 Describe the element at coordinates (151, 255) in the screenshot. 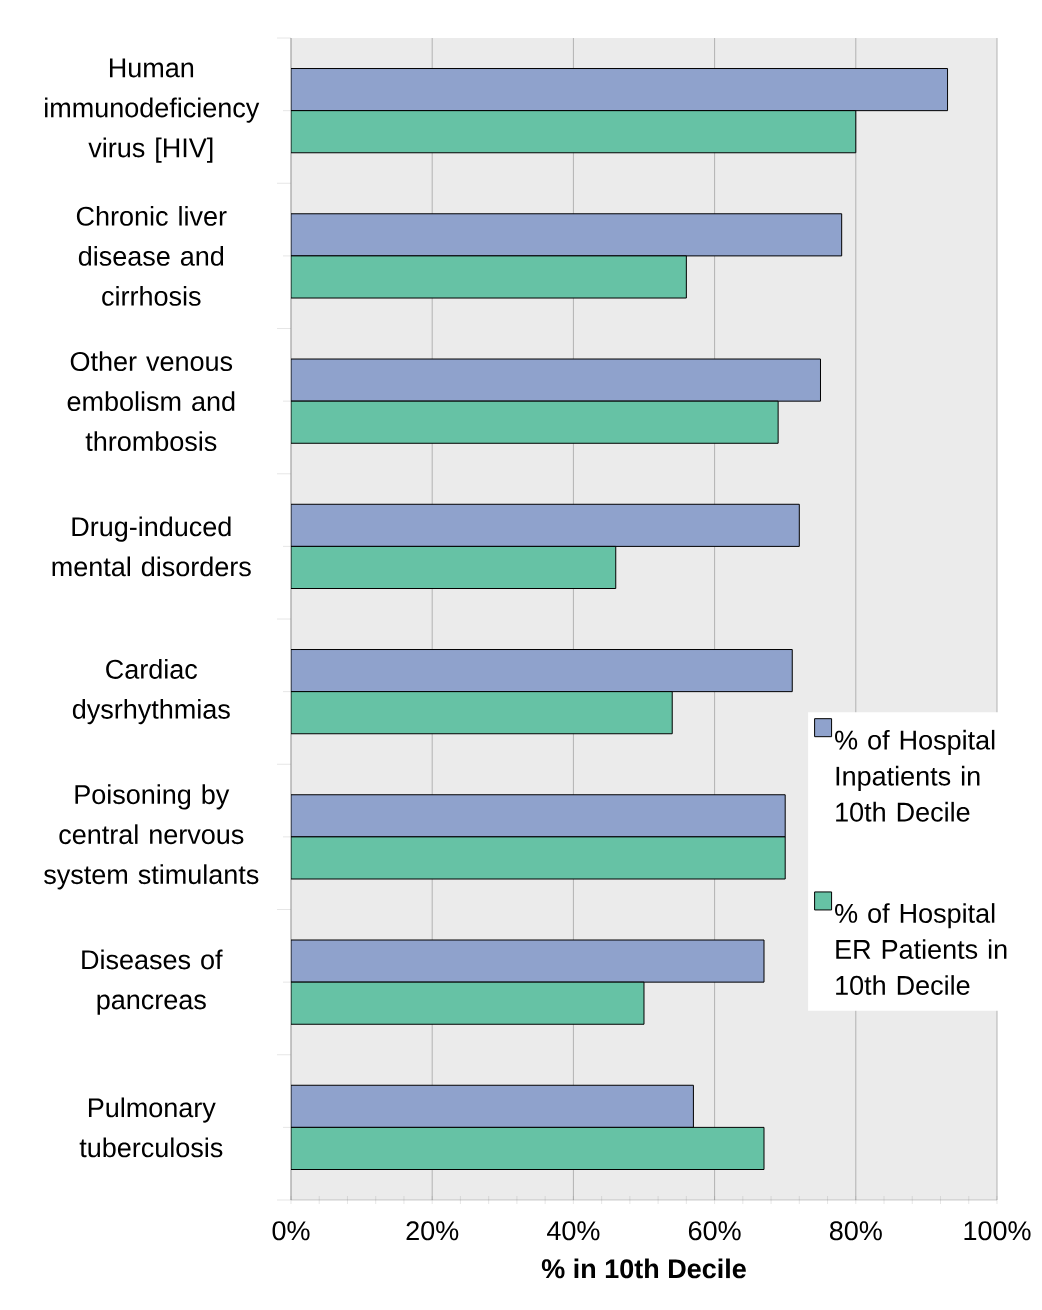

I see `y-tick-label: Chronic liver disease and cirrhosis` at that location.